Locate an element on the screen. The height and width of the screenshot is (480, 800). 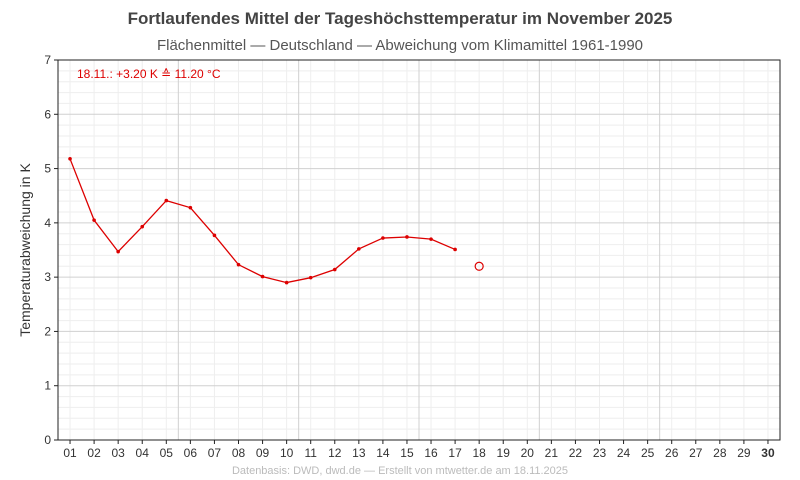
x-tick-label: 28 is located at coordinates (720, 453).